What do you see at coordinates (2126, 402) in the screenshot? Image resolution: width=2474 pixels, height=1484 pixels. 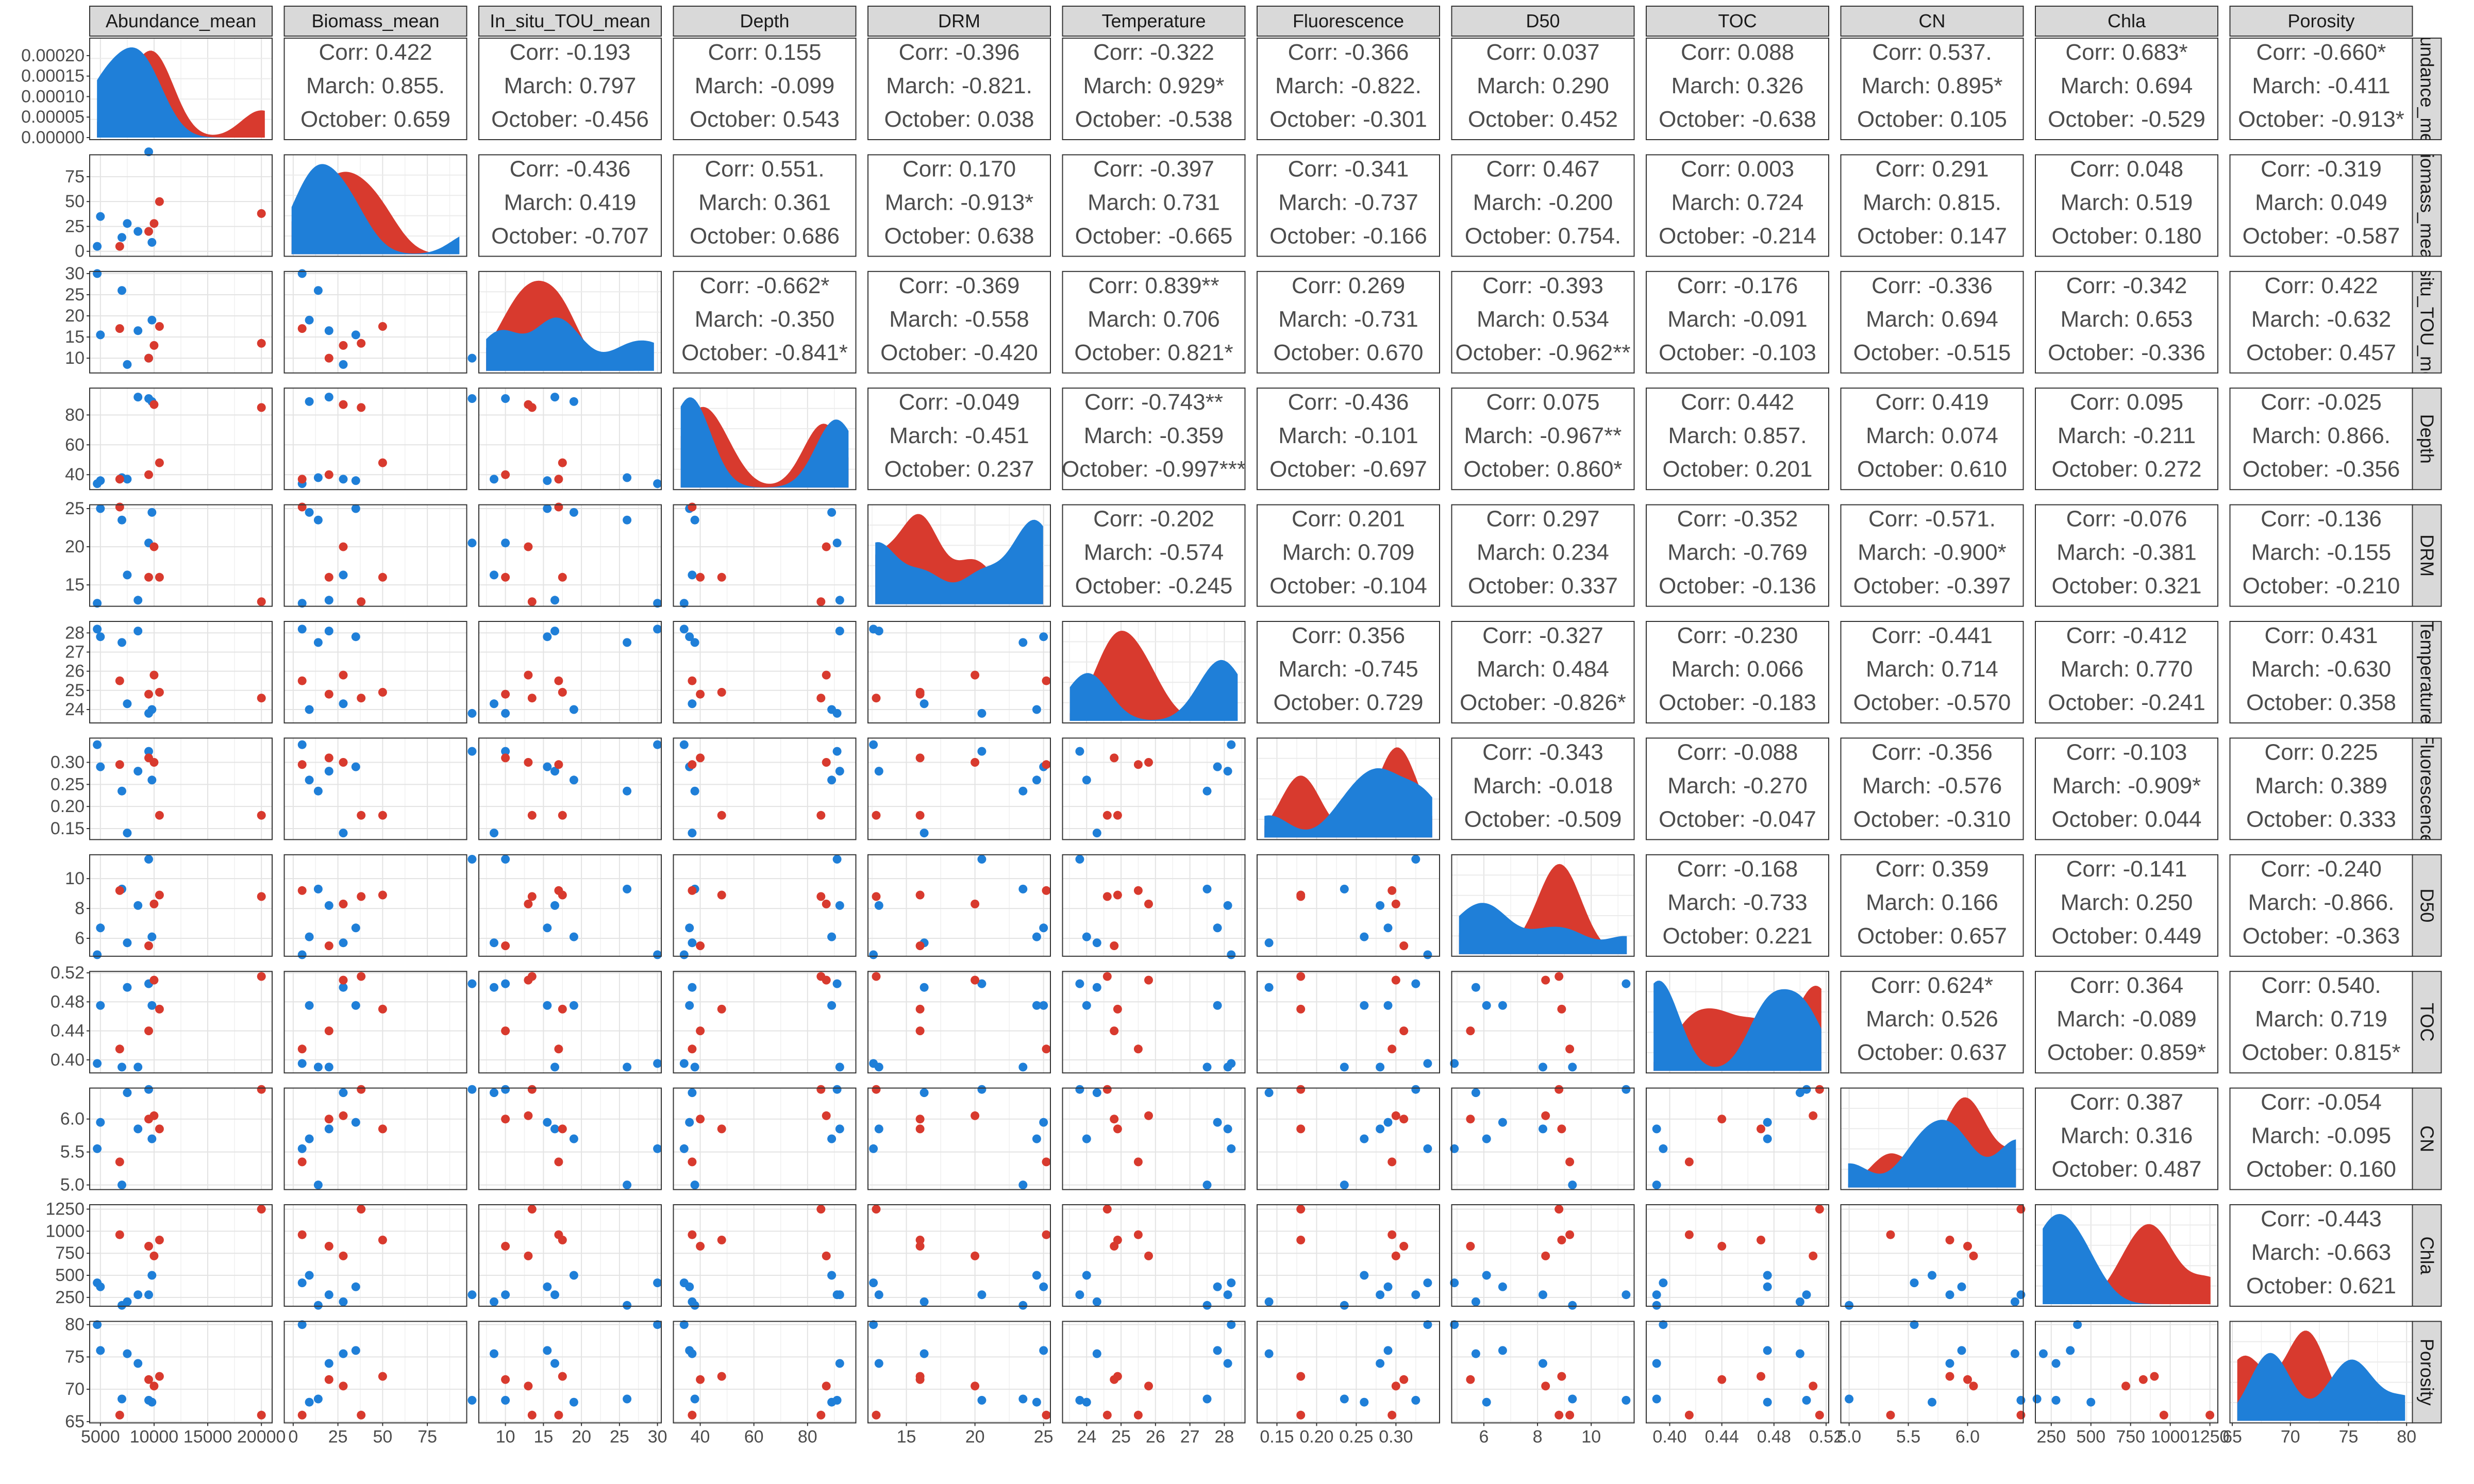 I see `corr-overall-label: Corr: 0.095` at bounding box center [2126, 402].